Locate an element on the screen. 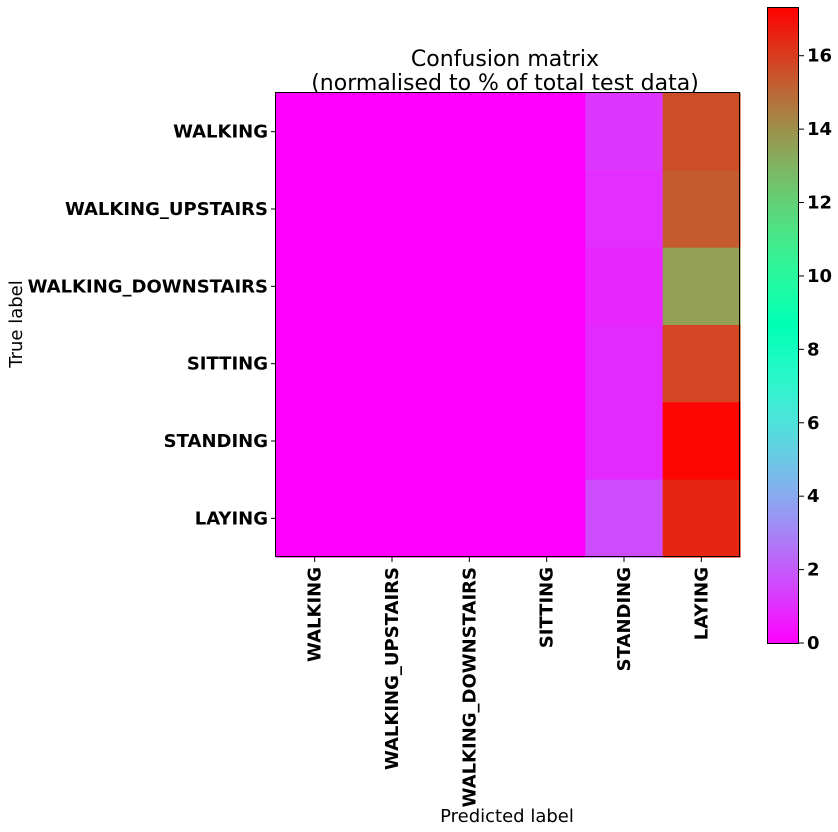  x-axis-label: Predicted label is located at coordinates (507, 816).